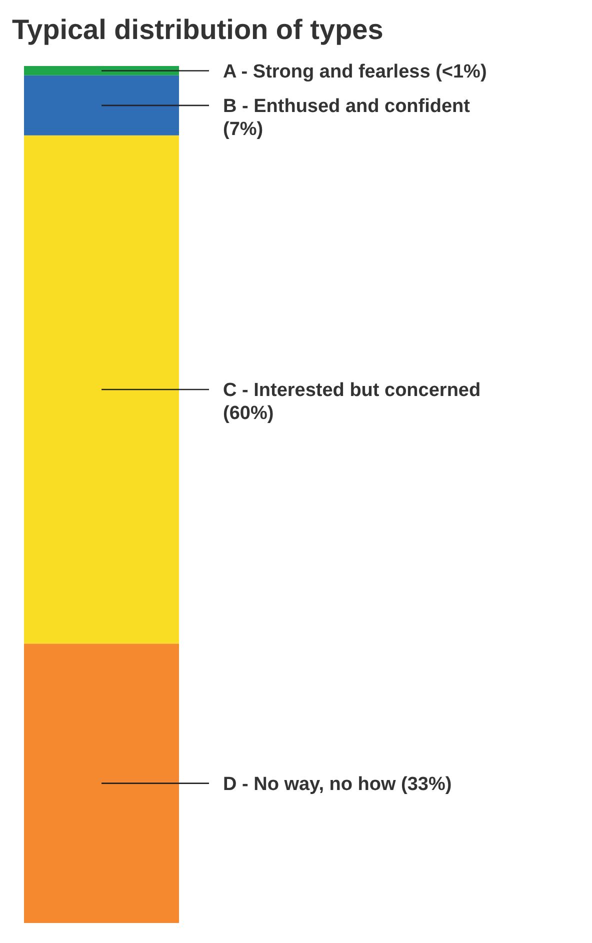 This screenshot has width=592, height=943. I want to click on text: A - Strong and fearless (<1%), so click(355, 71).